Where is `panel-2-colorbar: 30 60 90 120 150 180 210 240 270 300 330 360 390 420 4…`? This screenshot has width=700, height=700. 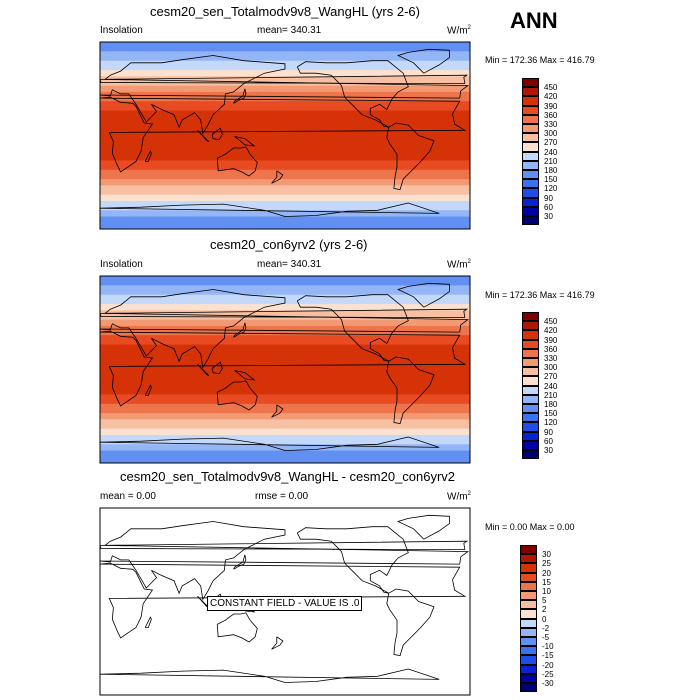
panel-2-colorbar: 30 60 90 120 150 180 210 240 270 300 330 360 390 420 4… is located at coordinates (552, 386).